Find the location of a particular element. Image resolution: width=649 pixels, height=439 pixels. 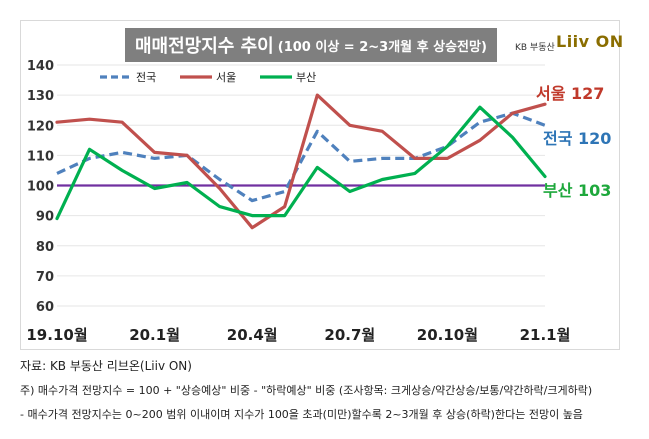

y-tick-label: 60 is located at coordinates (45, 307).